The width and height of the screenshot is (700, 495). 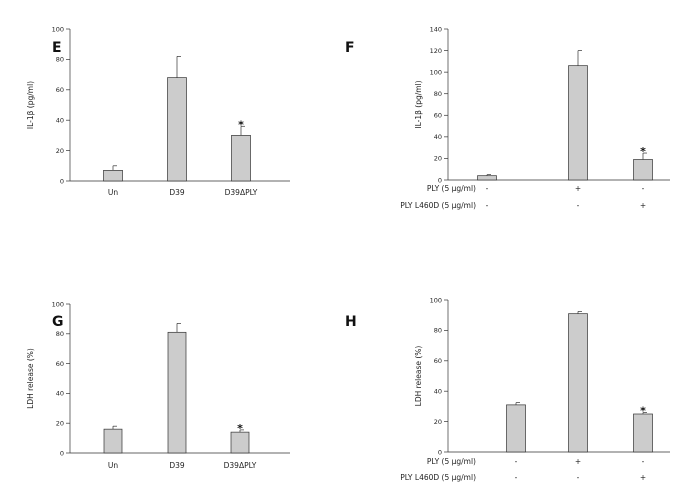 I want to click on y-tick-label: 120, so click(x=436, y=51).